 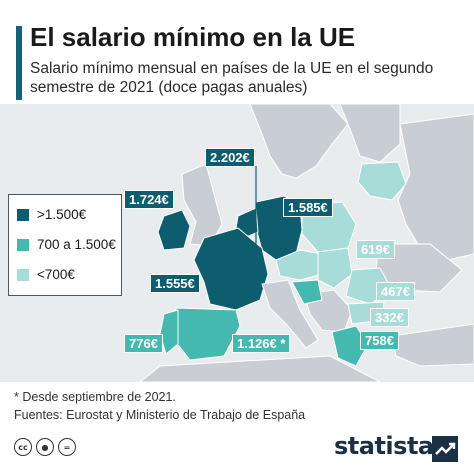 What do you see at coordinates (307, 292) in the screenshot?
I see `slovenia-croatia` at bounding box center [307, 292].